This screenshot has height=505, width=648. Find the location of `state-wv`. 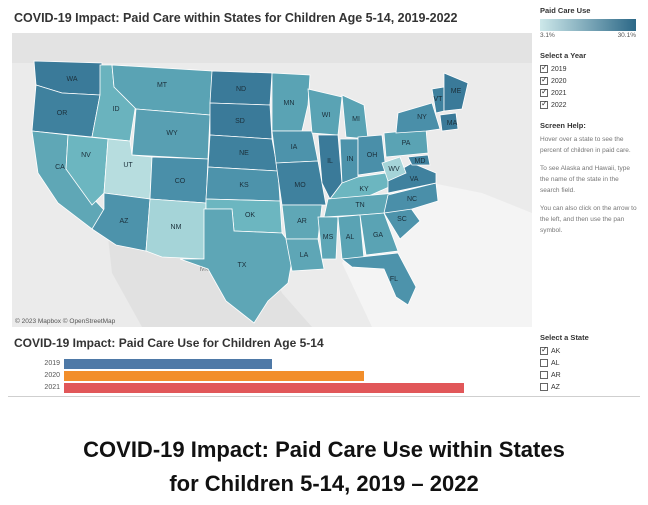

state-wv is located at coordinates (394, 169).